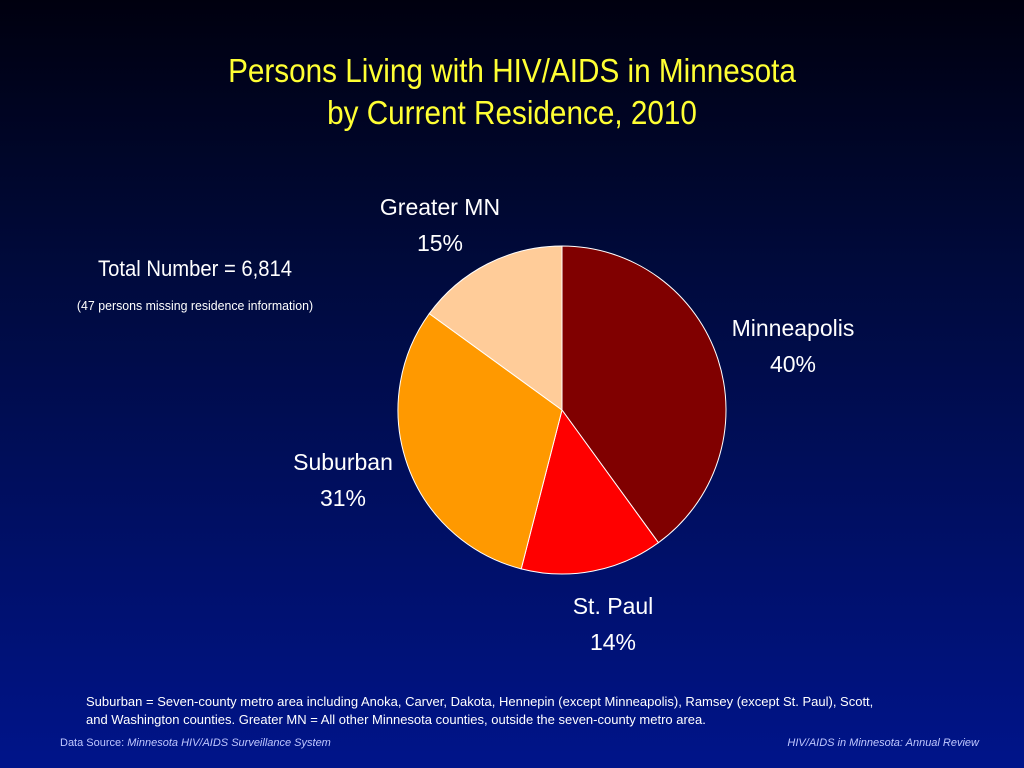 The width and height of the screenshot is (1024, 768). I want to click on pie-slice-suburban, so click(480, 441).